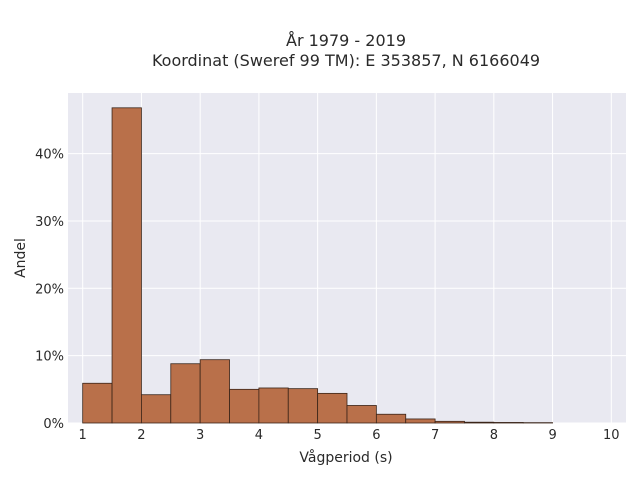 The width and height of the screenshot is (640, 484). Describe the element at coordinates (494, 435) in the screenshot. I see `x-tick-label: 8` at that location.